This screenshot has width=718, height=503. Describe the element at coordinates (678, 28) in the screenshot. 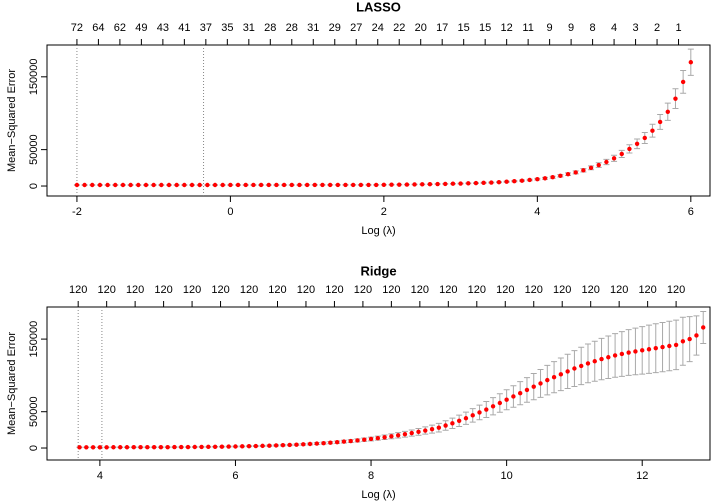

I see `top-tick-label: 1` at that location.